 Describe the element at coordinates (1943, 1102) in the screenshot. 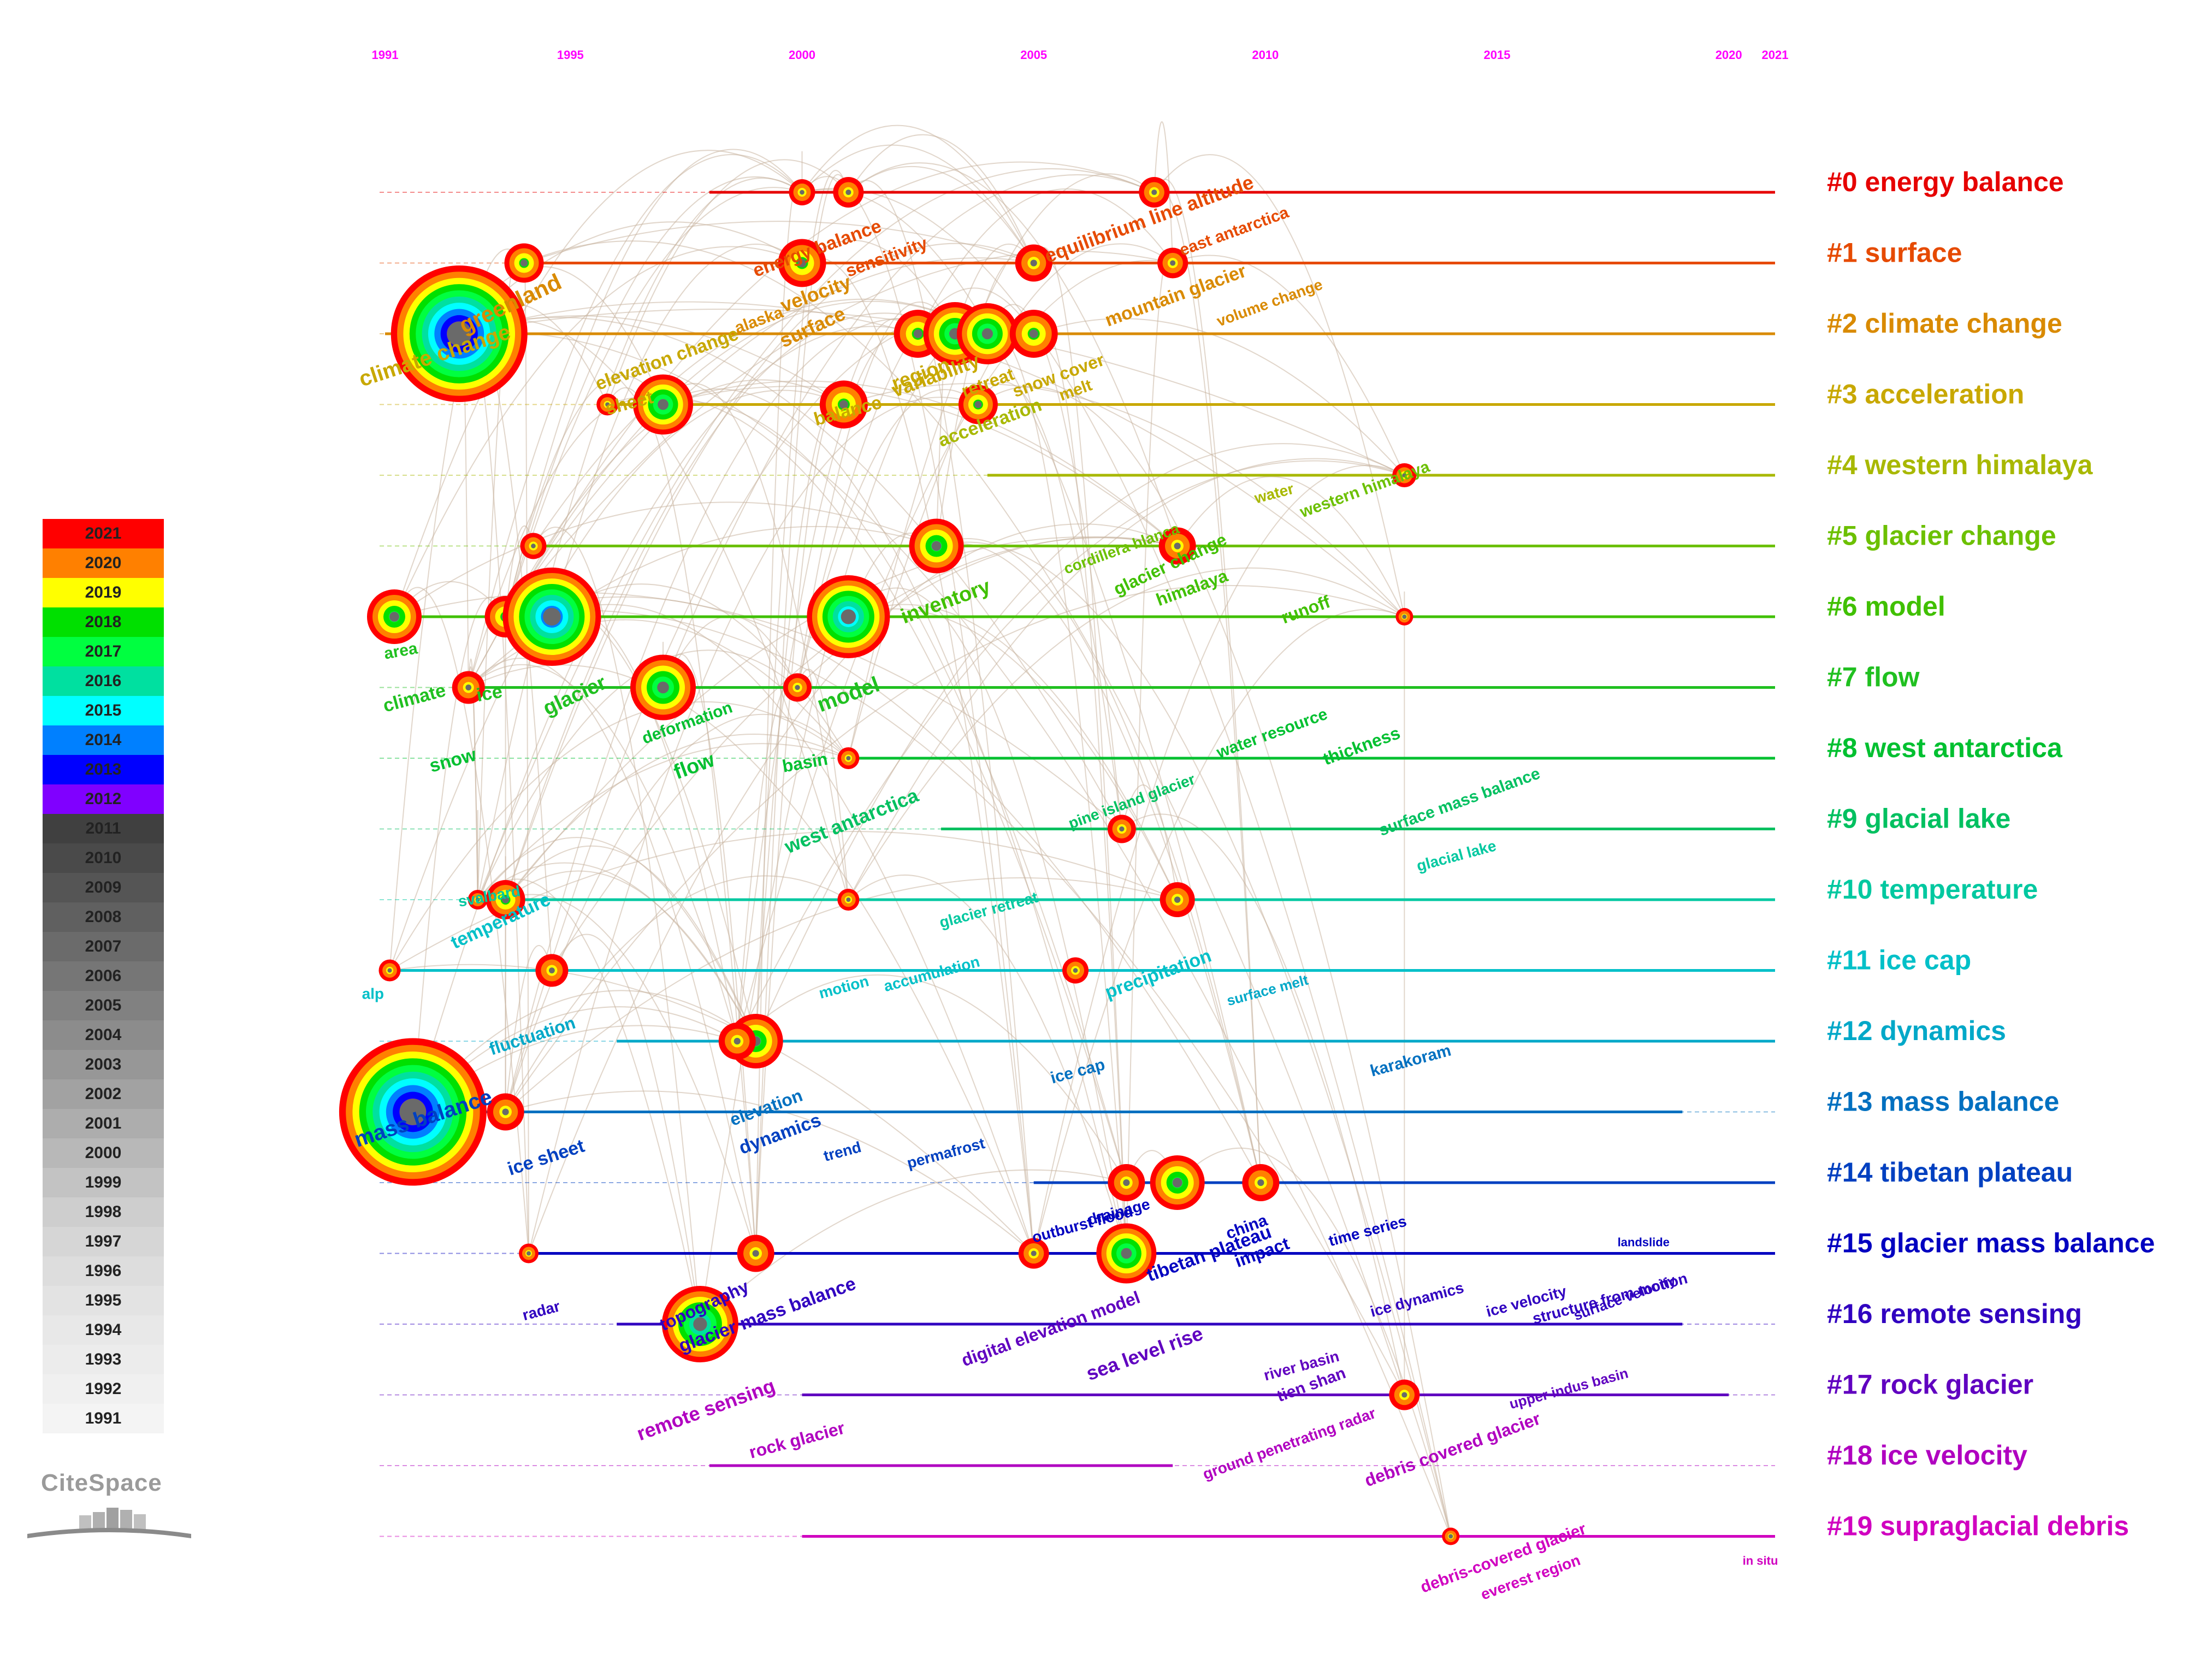

I see `cluster-label: #13 mass balance` at that location.